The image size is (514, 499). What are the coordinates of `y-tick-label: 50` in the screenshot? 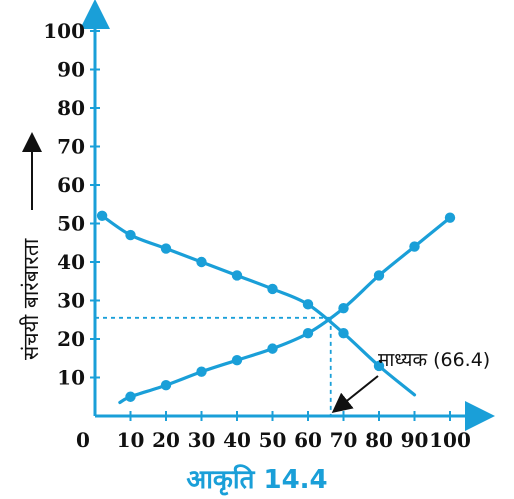 It's located at (71, 224).